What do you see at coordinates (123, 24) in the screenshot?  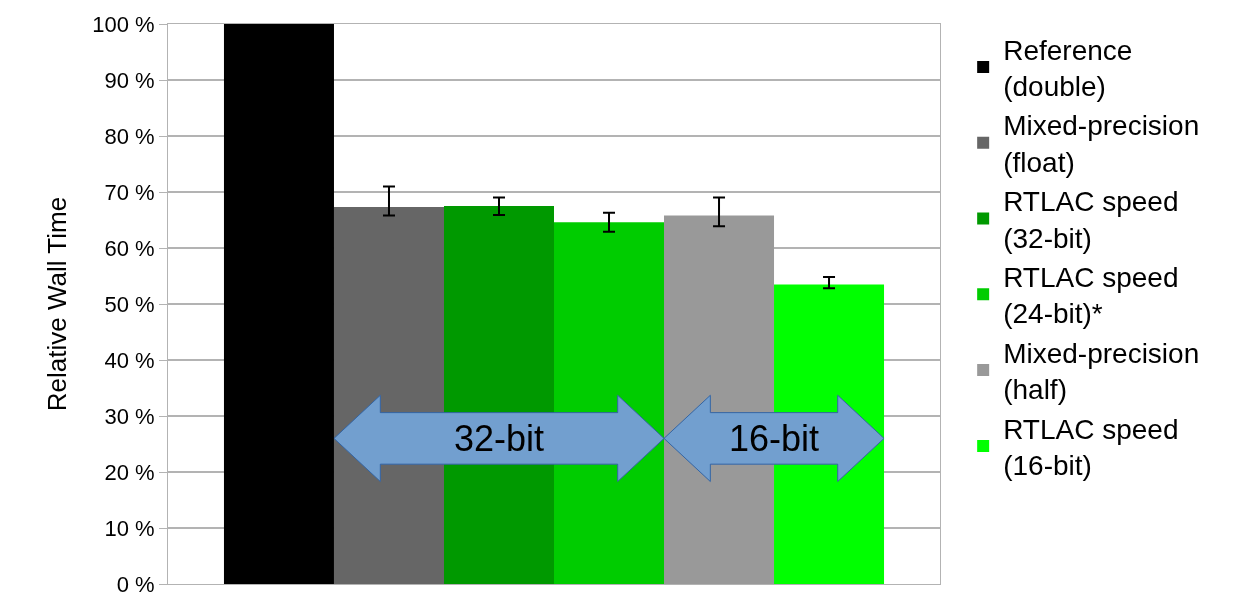 I see `y-tick-label: 100 %` at bounding box center [123, 24].